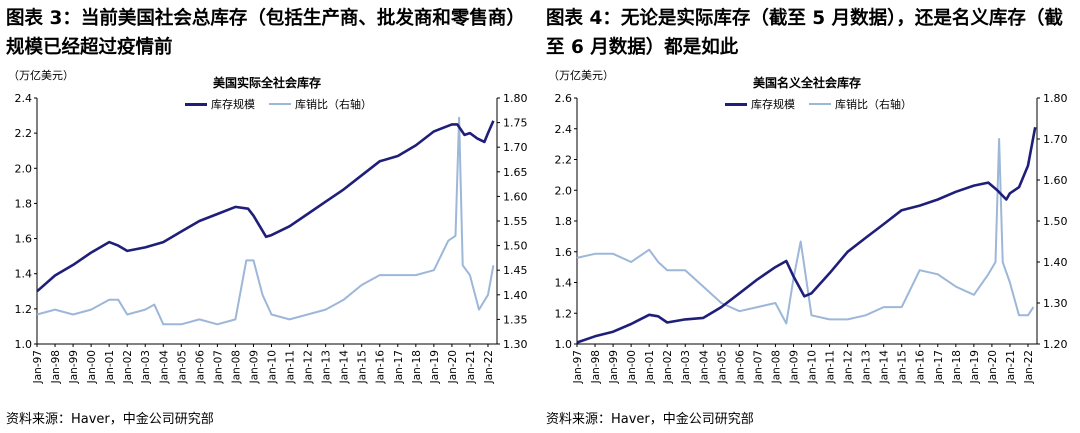 The width and height of the screenshot is (1080, 433). I want to click on y-tick-label-left: 2.6, so click(564, 98).